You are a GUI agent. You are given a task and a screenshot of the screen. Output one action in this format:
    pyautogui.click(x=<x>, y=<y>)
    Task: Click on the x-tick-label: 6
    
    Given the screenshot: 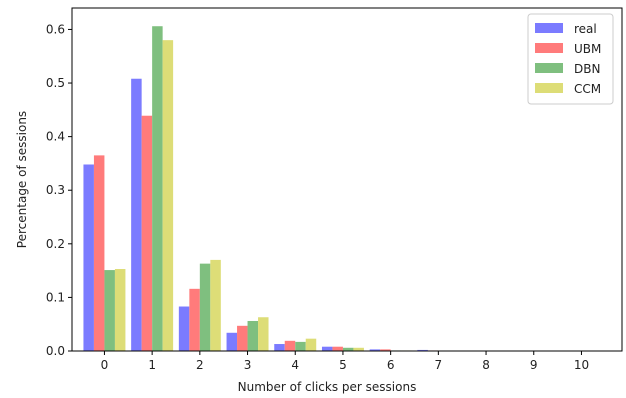 What is the action you would take?
    pyautogui.click(x=391, y=365)
    